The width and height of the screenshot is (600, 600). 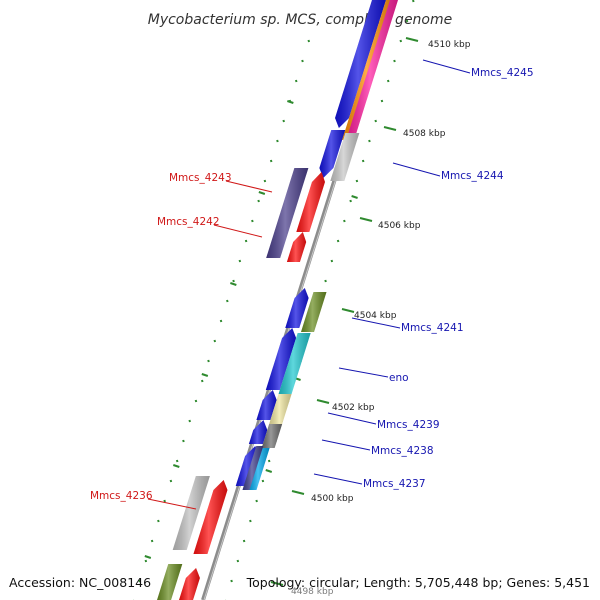 I want to click on tick-4510: 4510 kbp, so click(x=438, y=43).